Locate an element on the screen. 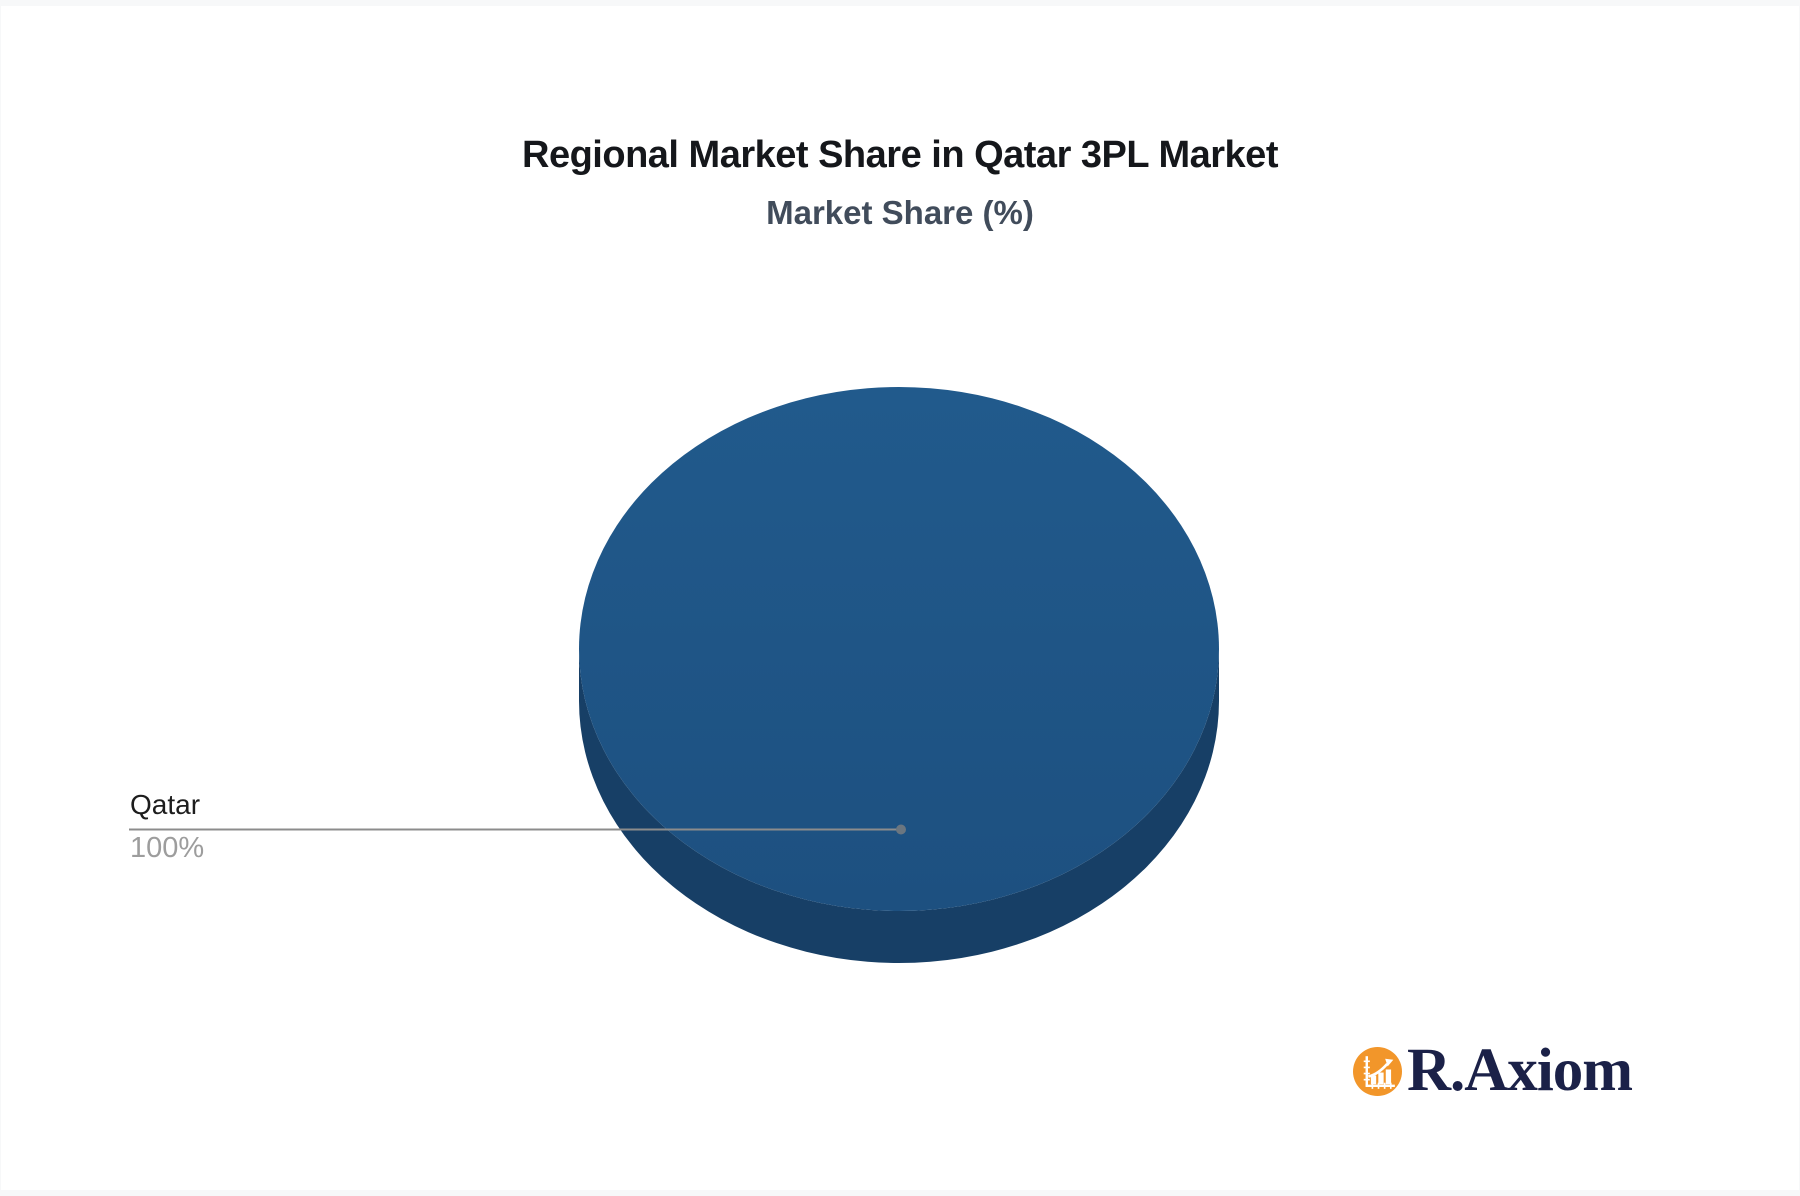  pie-slice-side-face is located at coordinates (899, 806).